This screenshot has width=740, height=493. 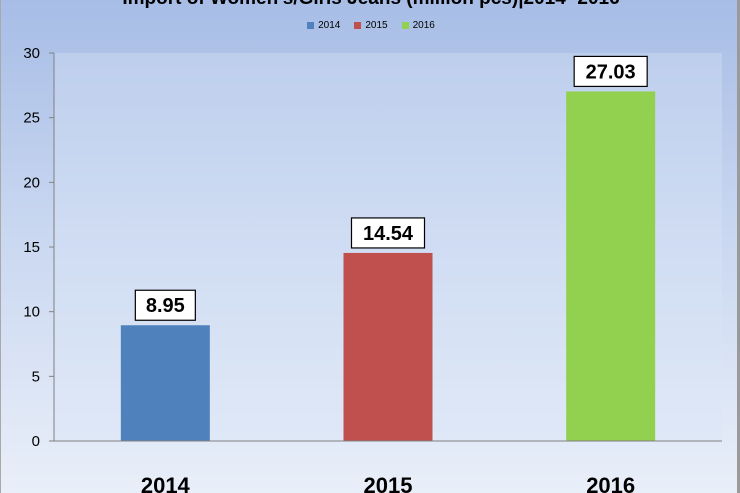 I want to click on y-tick-label-15: 15, so click(x=31, y=247).